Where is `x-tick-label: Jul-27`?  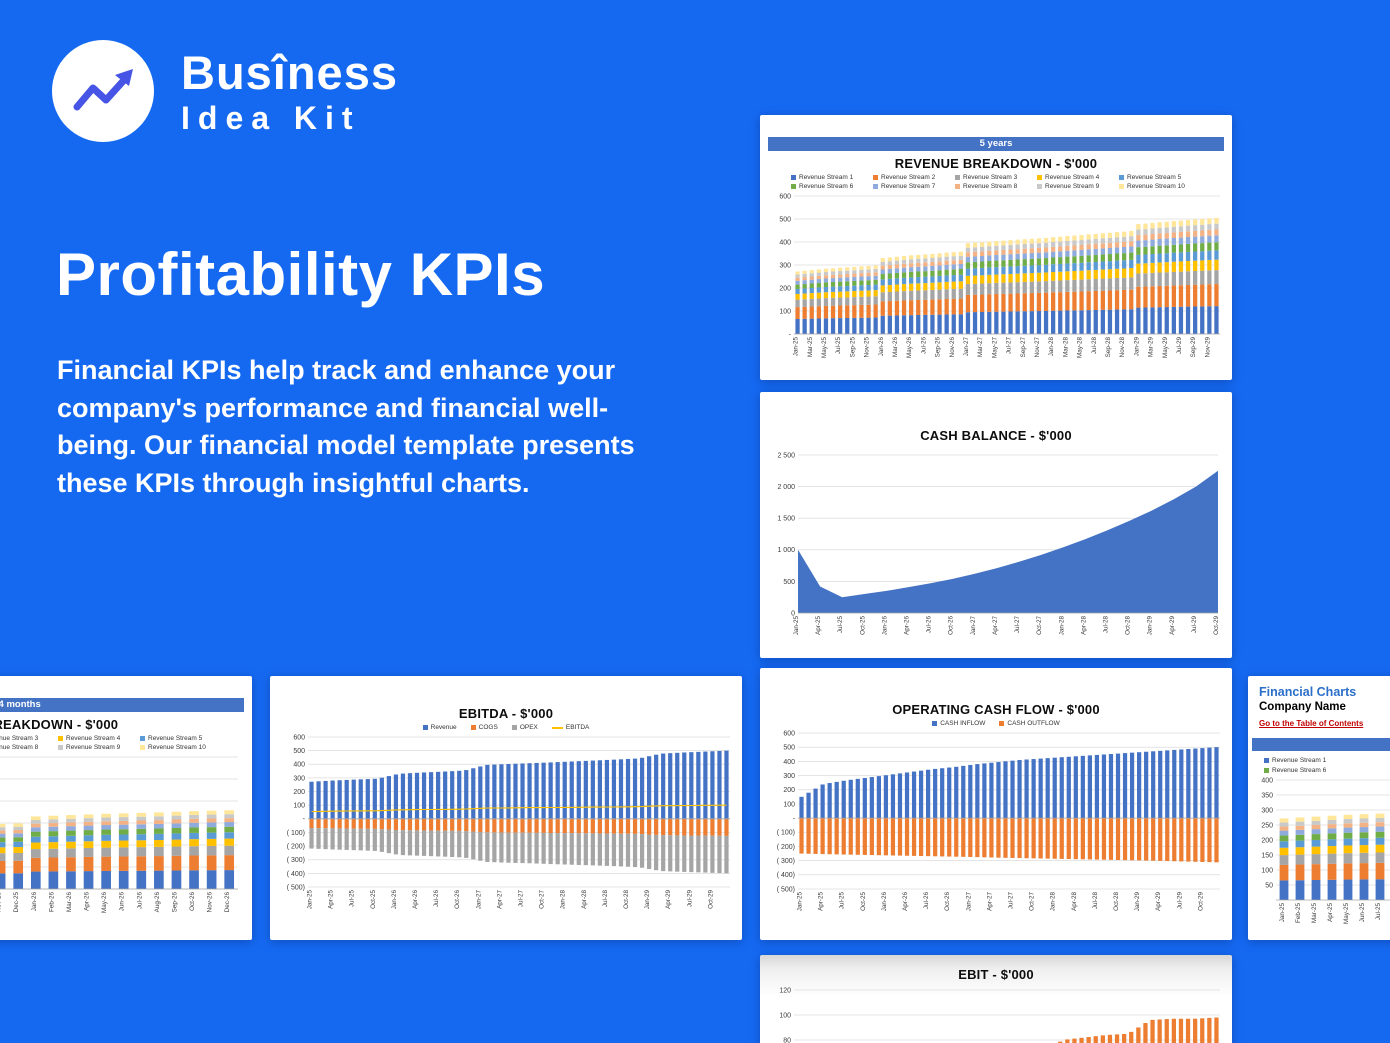
x-tick-label: Jul-27 is located at coordinates (1017, 625).